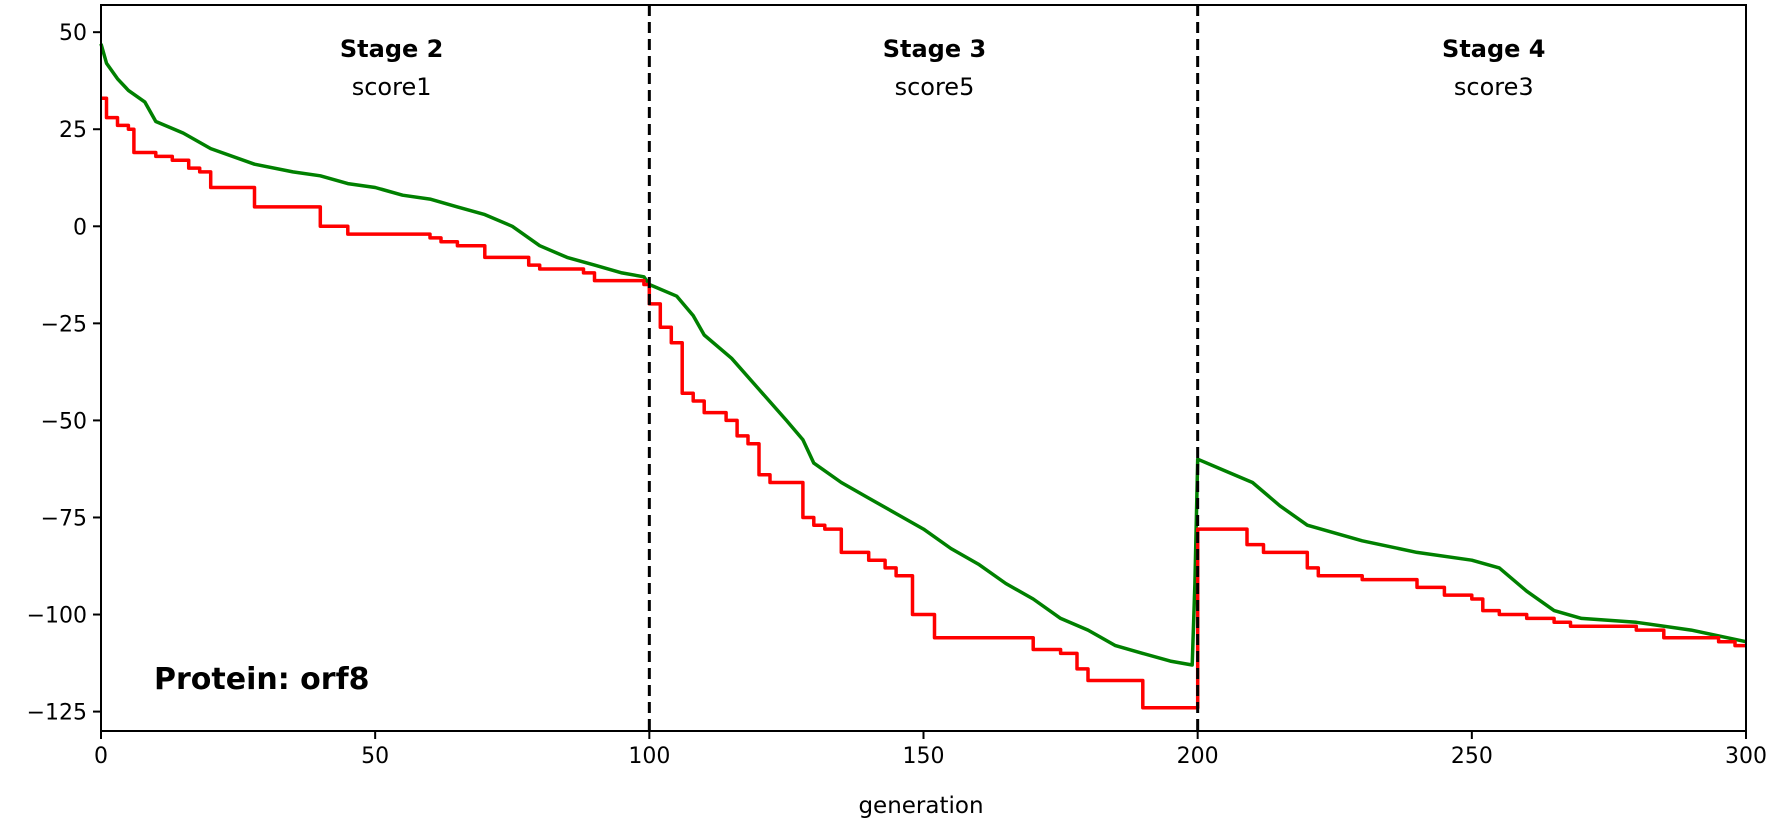  I want to click on y-tick-label-0: 0, so click(80, 227).